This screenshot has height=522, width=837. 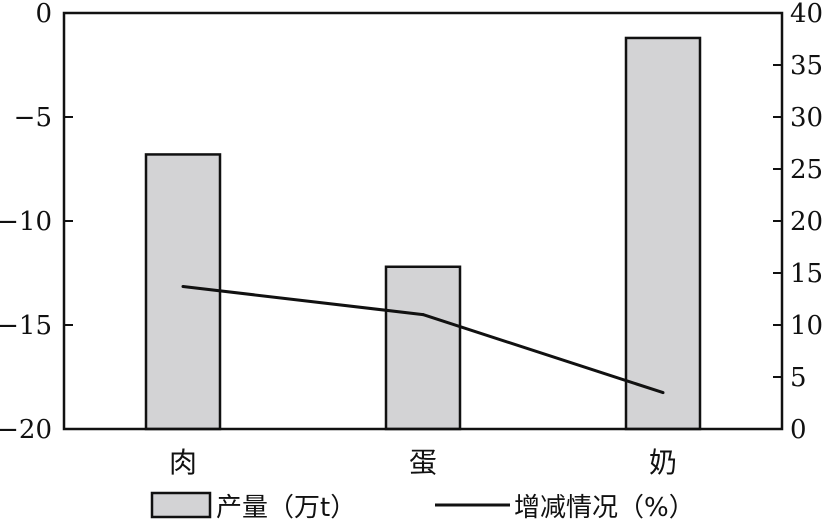 What do you see at coordinates (26, 222) in the screenshot?
I see `left-tick-label: −10` at bounding box center [26, 222].